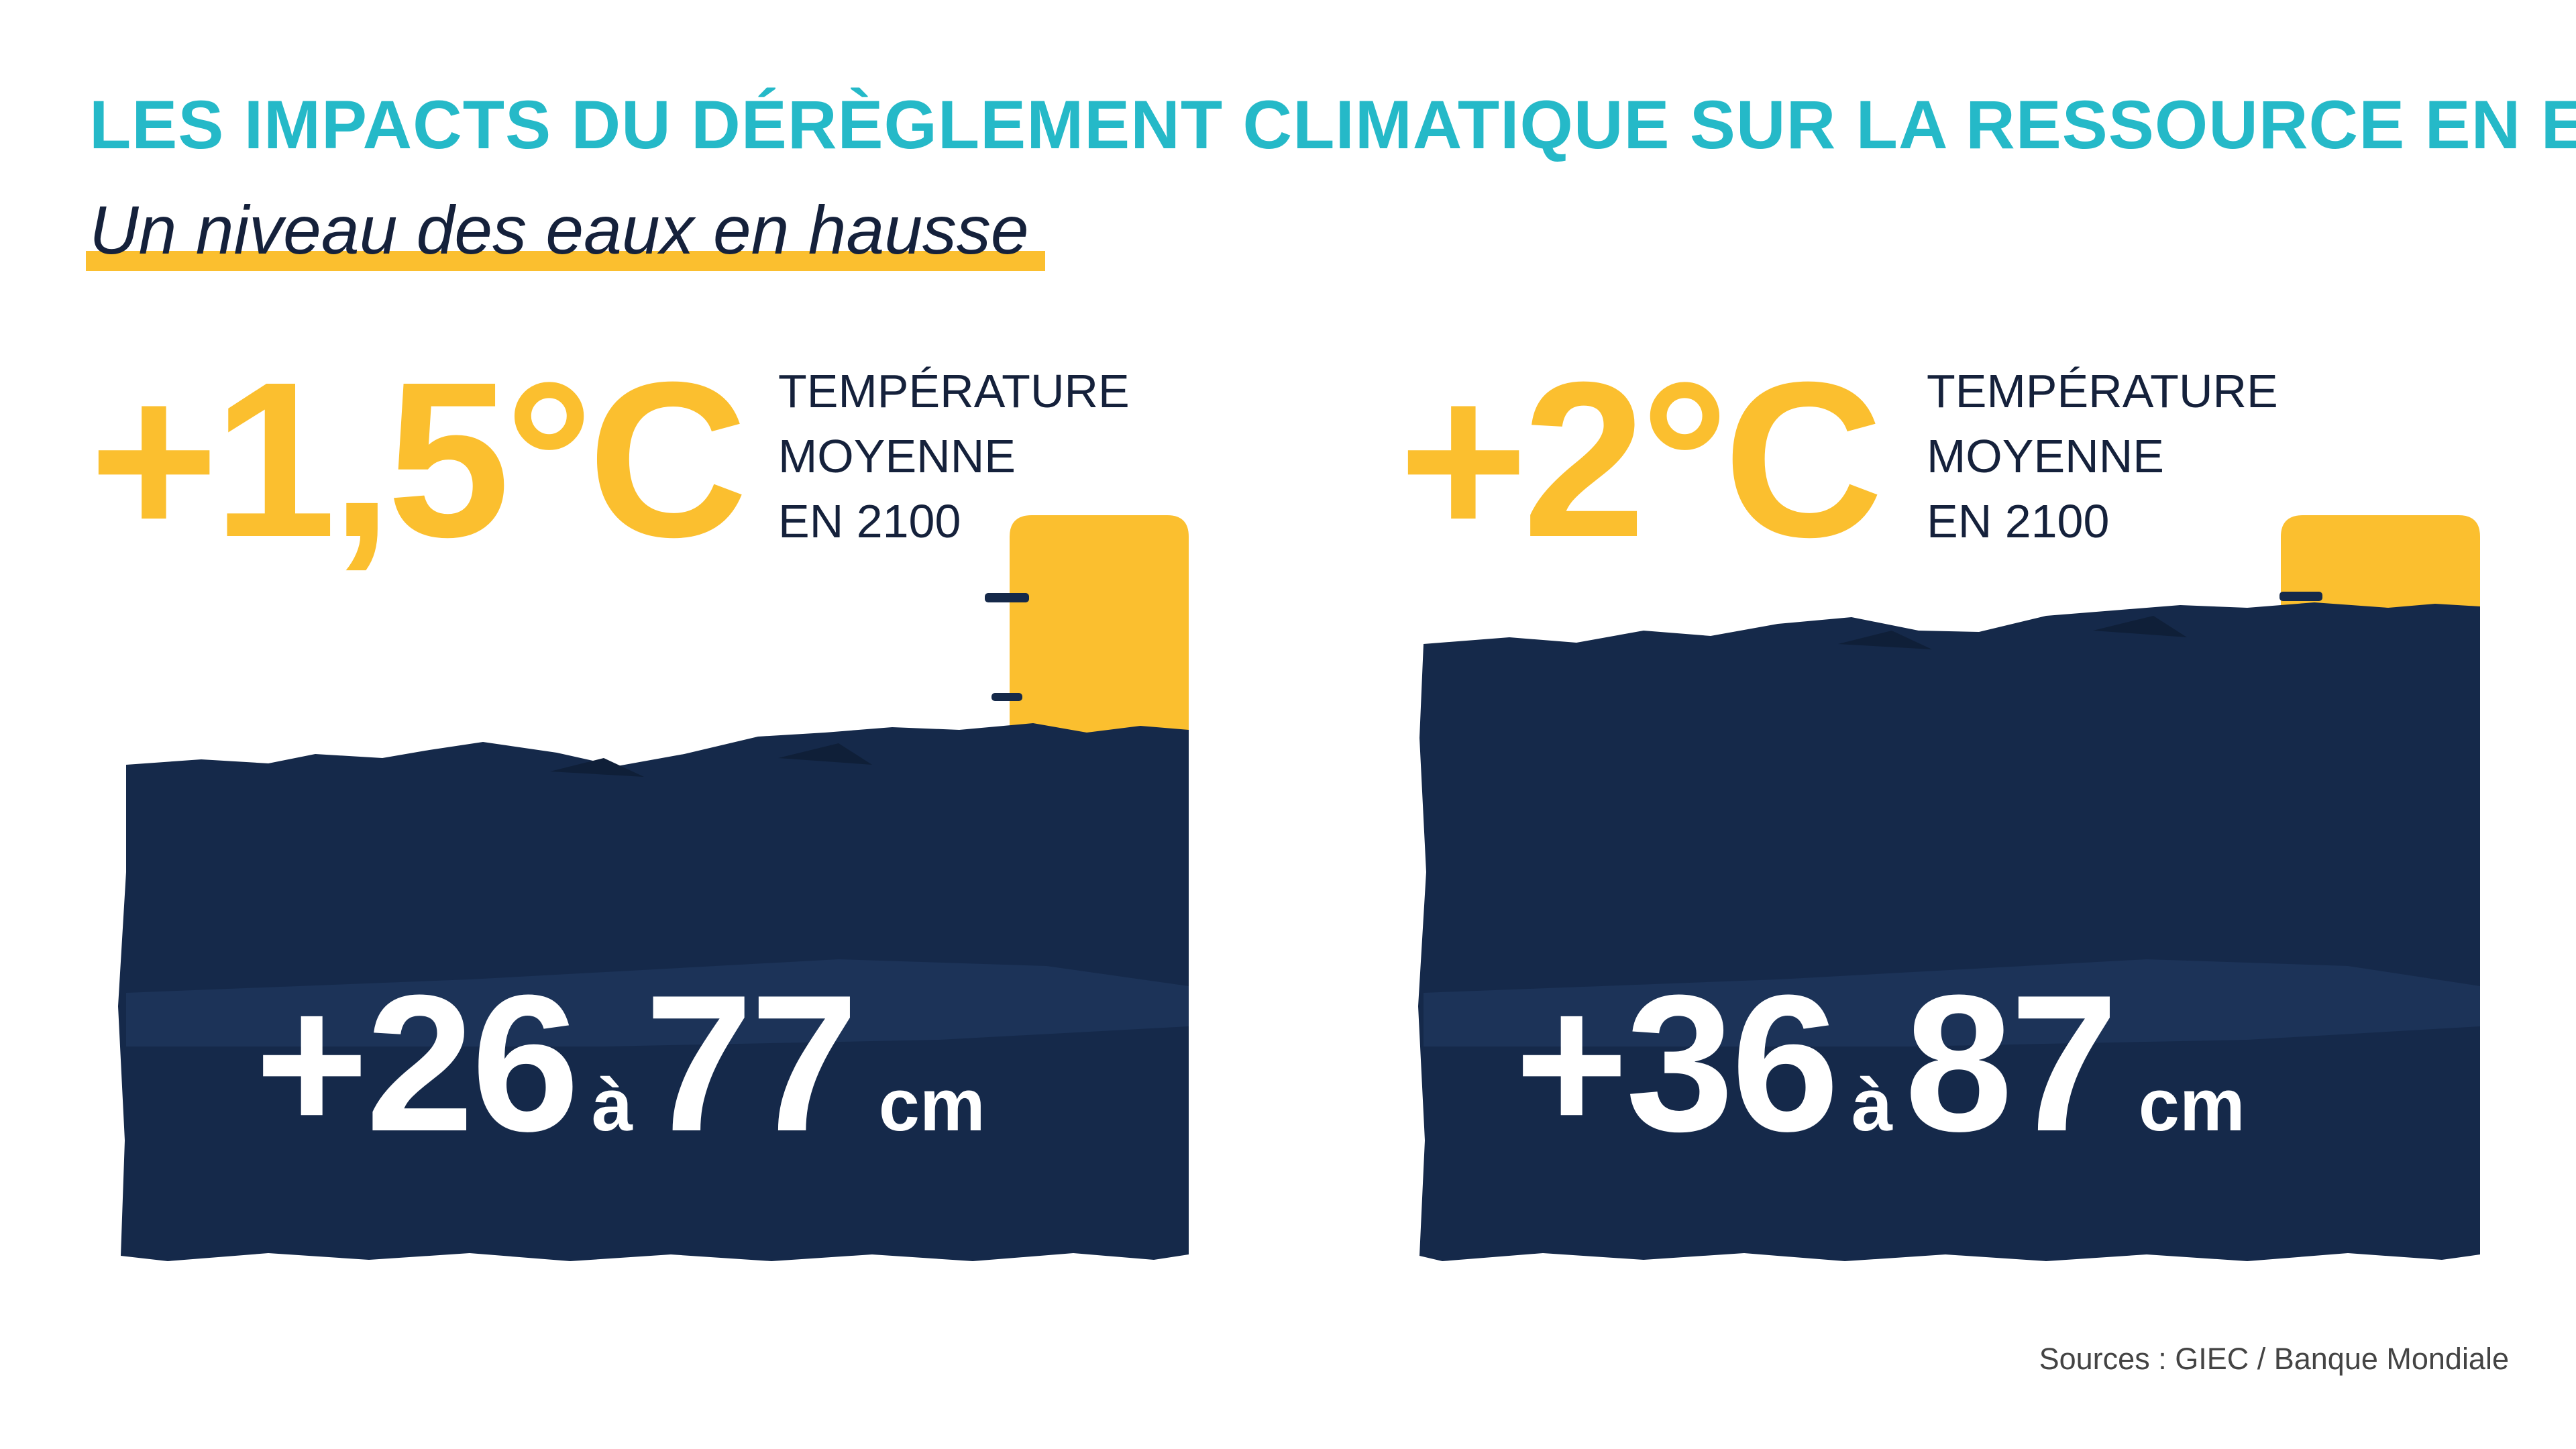 This screenshot has width=2576, height=1449. What do you see at coordinates (2102, 391) in the screenshot?
I see `scenario-2-description-line-1: TEMPÉRATURE` at bounding box center [2102, 391].